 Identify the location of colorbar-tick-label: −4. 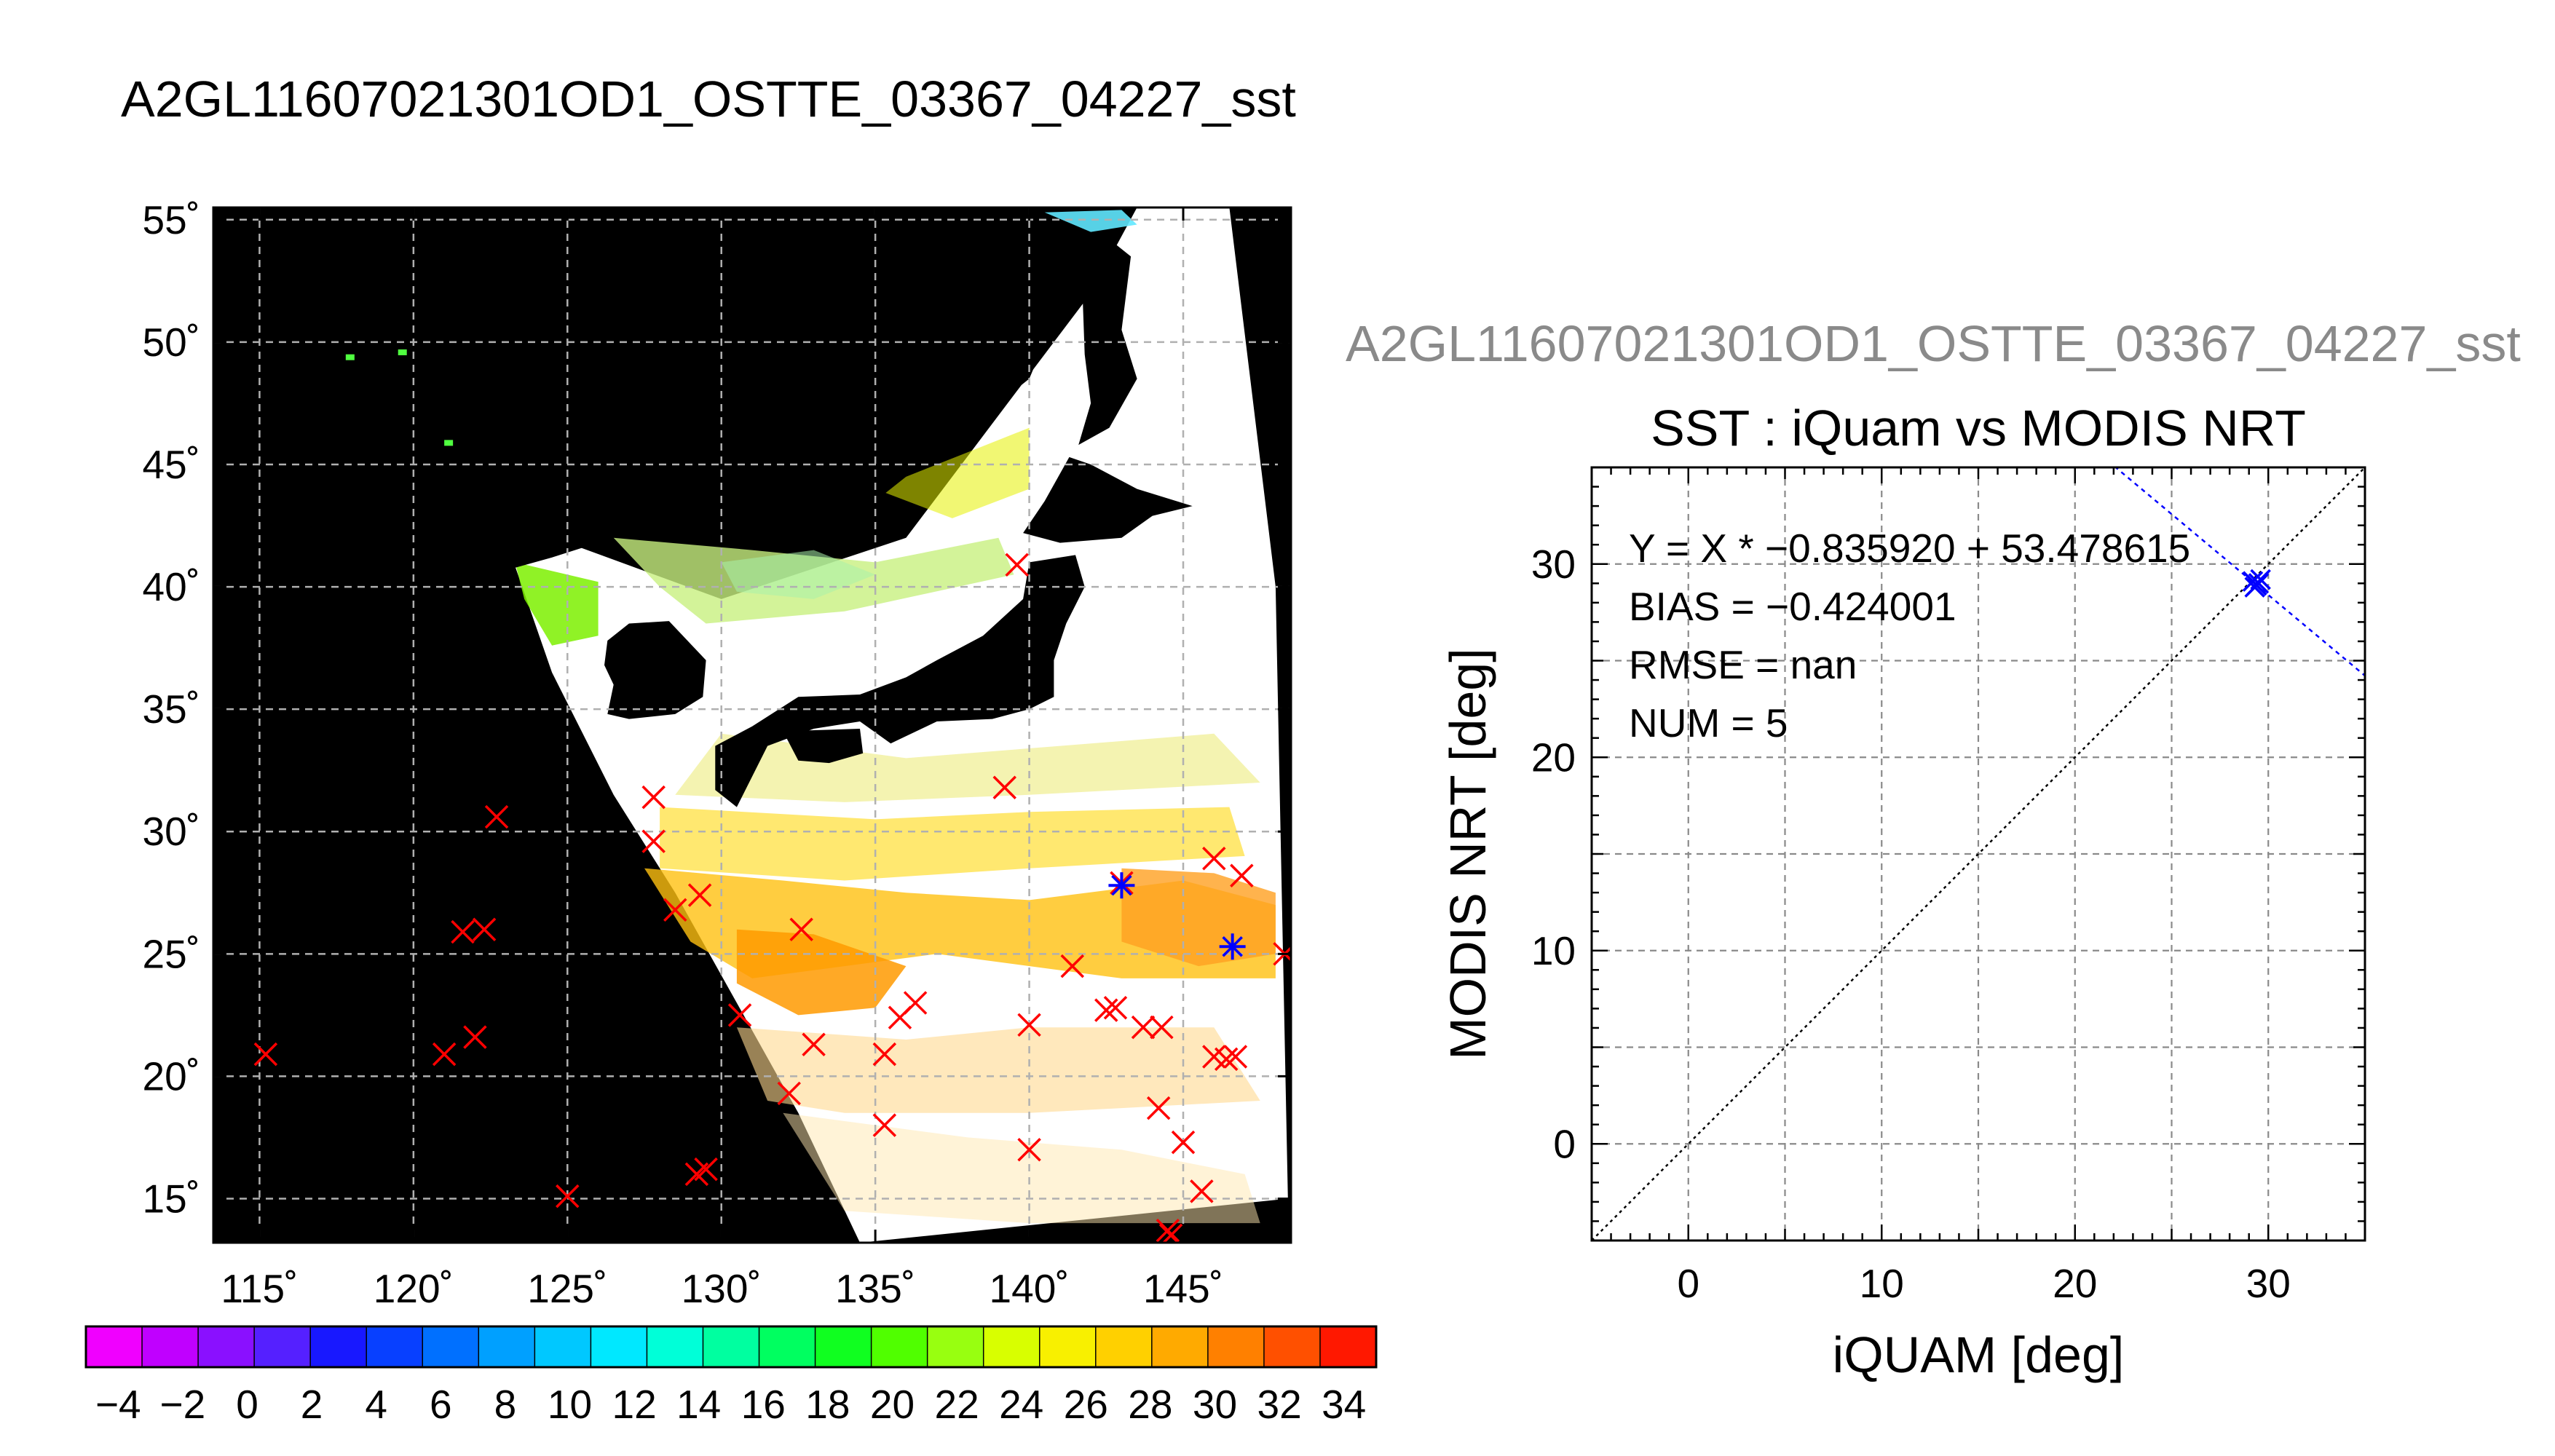
(118, 1404).